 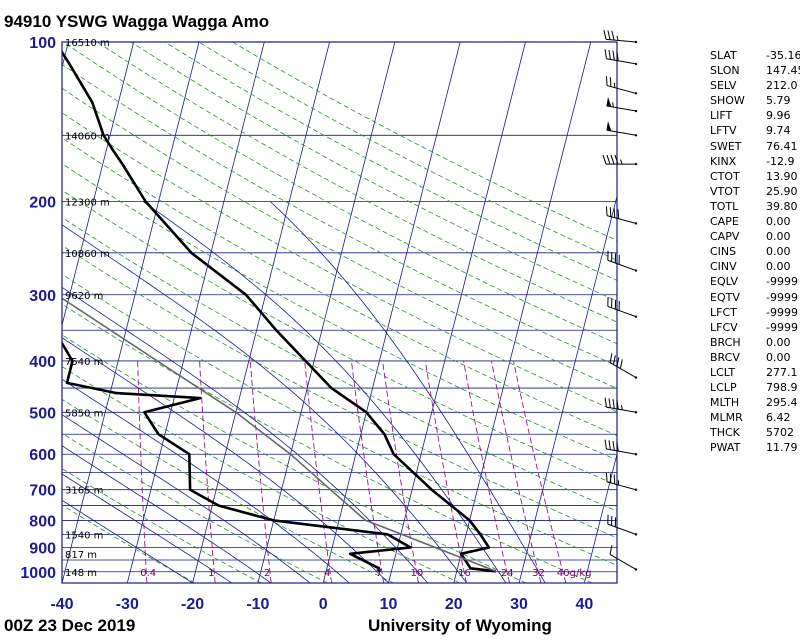 I want to click on index-row: KINX -12.9, so click(x=753, y=161).